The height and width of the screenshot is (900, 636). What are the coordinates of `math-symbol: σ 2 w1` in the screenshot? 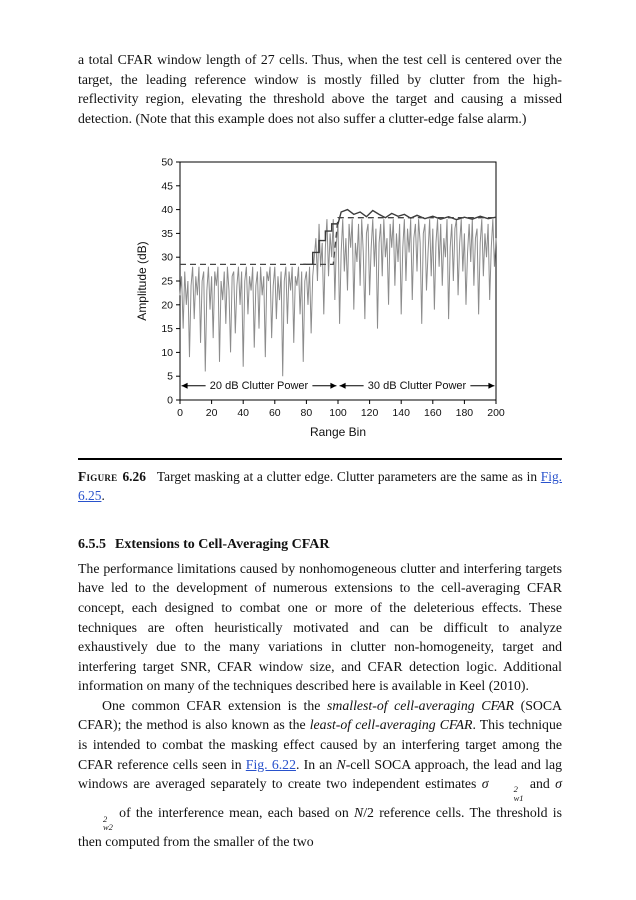 It's located at (502, 790).